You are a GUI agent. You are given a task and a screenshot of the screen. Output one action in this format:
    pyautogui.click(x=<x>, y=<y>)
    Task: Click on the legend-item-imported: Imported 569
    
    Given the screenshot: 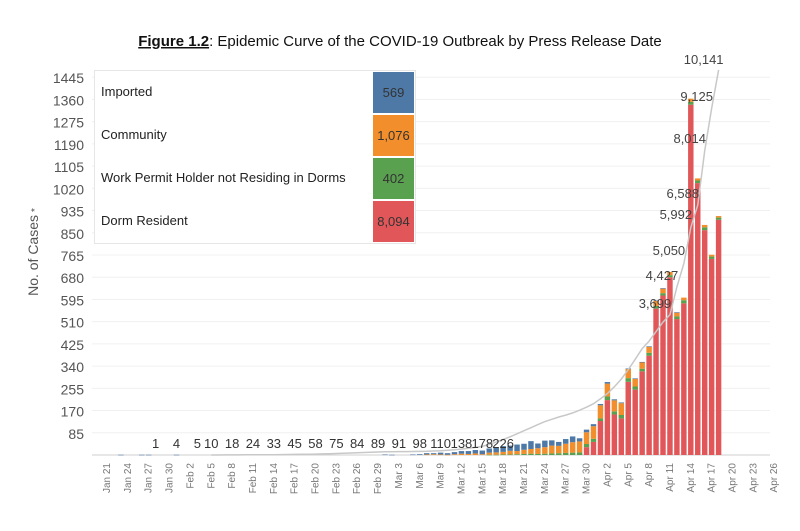 What is the action you would take?
    pyautogui.click(x=255, y=92)
    